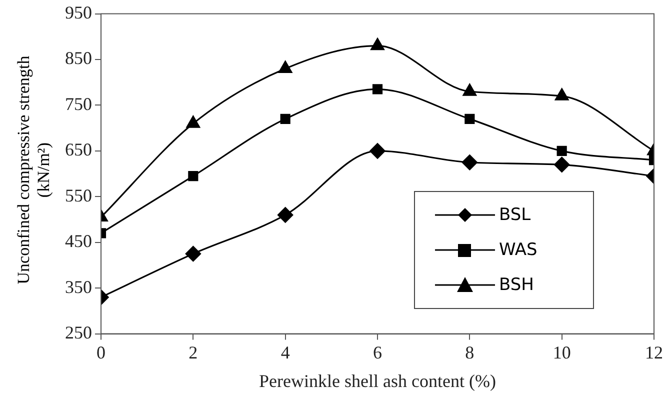 This screenshot has height=401, width=672. Describe the element at coordinates (78, 332) in the screenshot. I see `y-tick-label: 250` at that location.